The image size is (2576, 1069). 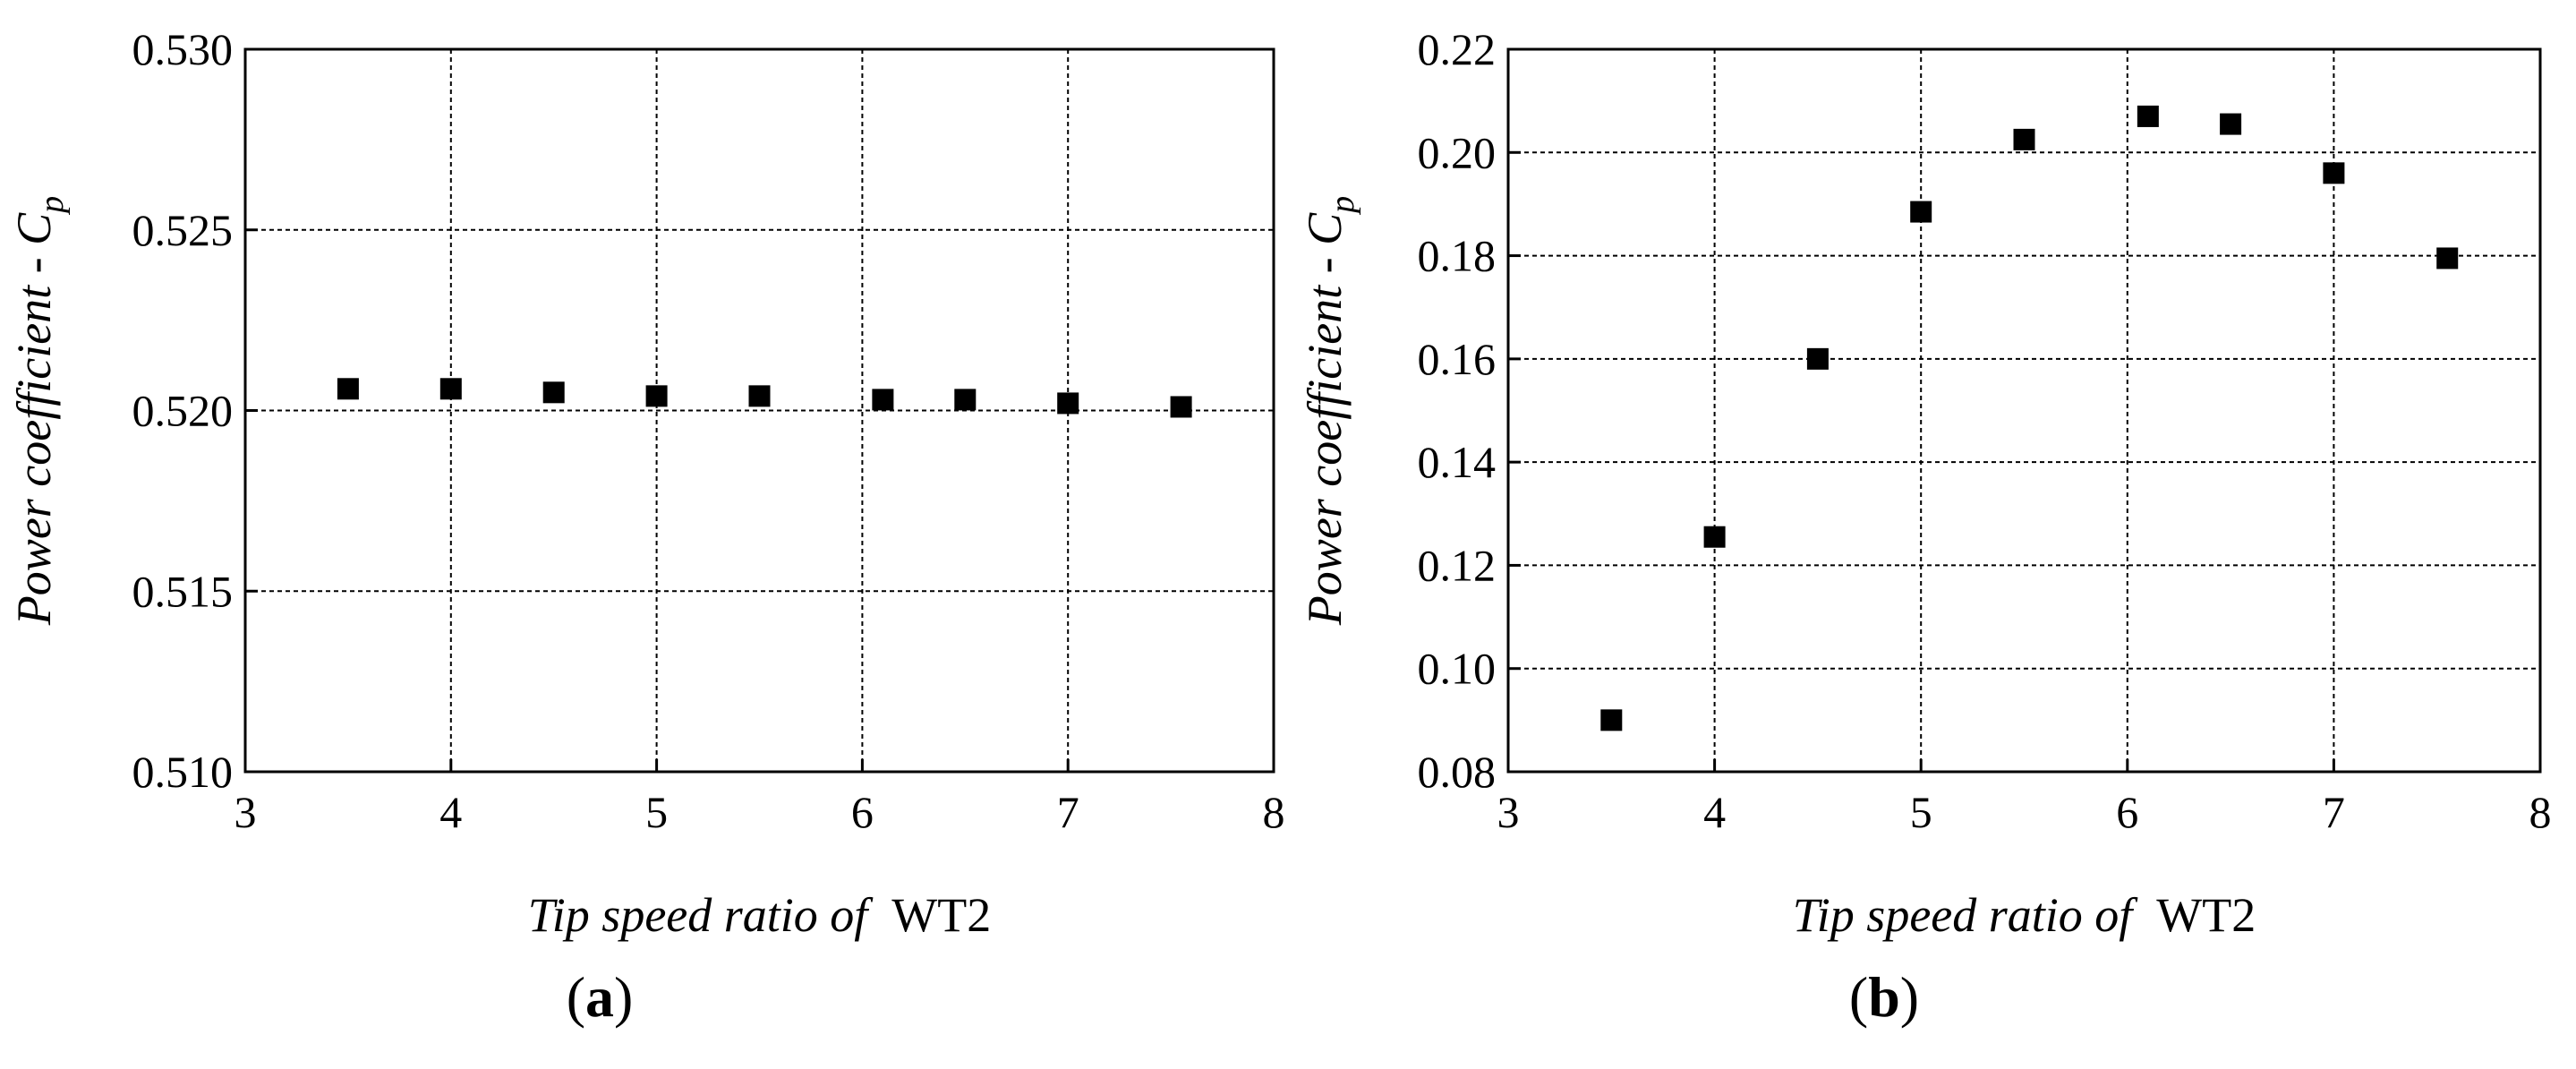 I want to click on y-tick-label: 0.16, so click(x=1457, y=359).